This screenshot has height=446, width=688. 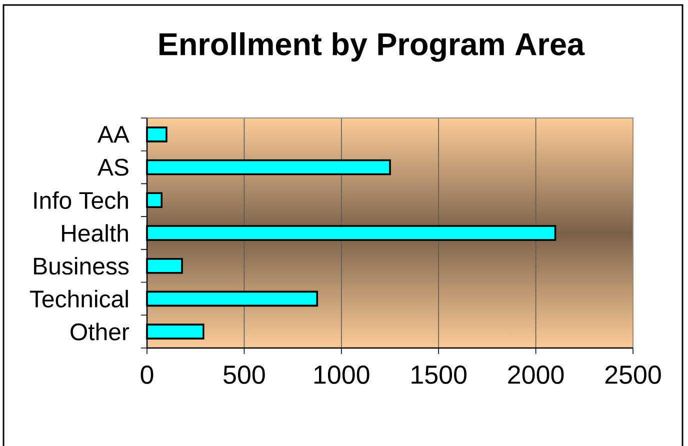 What do you see at coordinates (633, 375) in the screenshot?
I see `x-tick-label: 2500` at bounding box center [633, 375].